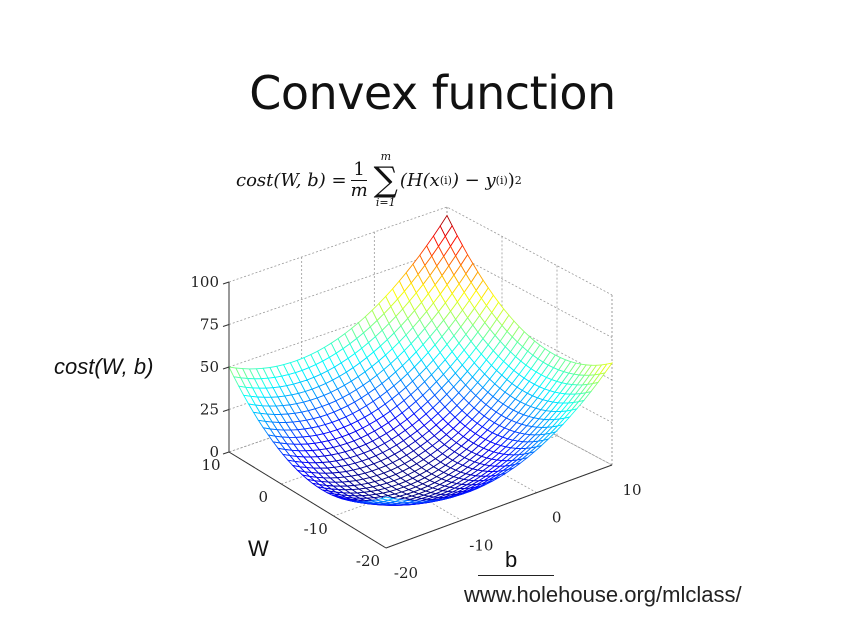 The image size is (865, 642). I want to click on formula-sup-2: (i), so click(501, 180).